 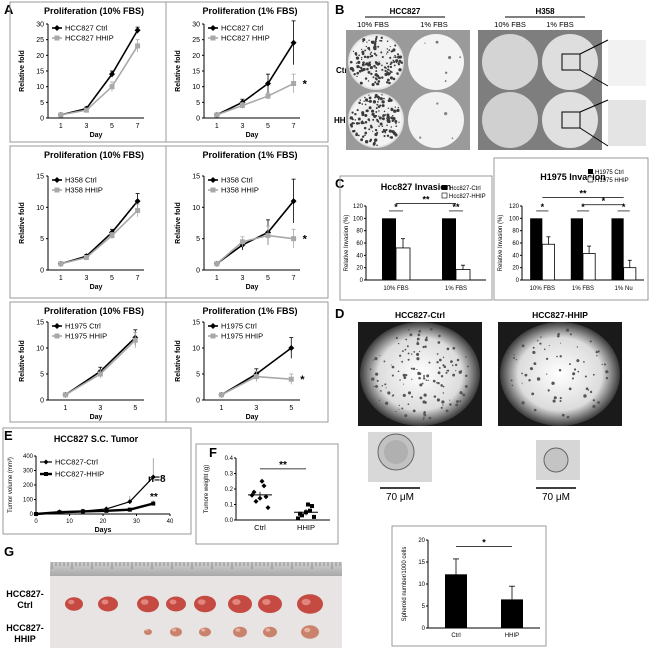 What do you see at coordinates (25, 594) in the screenshot?
I see `photo-label-ctrl-1: HCC827-` at bounding box center [25, 594].